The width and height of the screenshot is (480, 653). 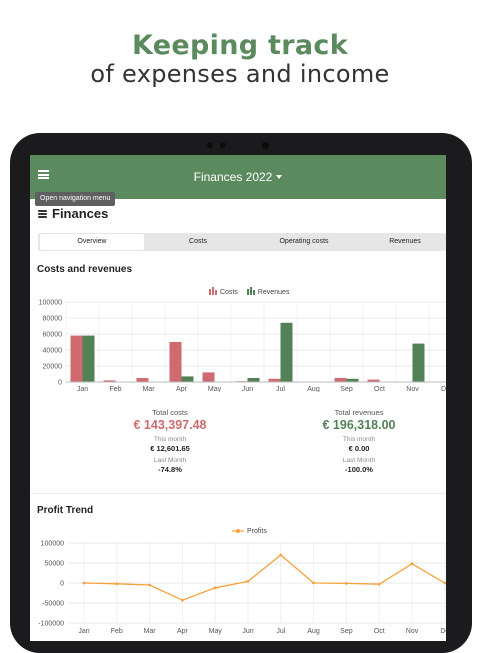 I want to click on profits-legend-icon, so click(x=238, y=532).